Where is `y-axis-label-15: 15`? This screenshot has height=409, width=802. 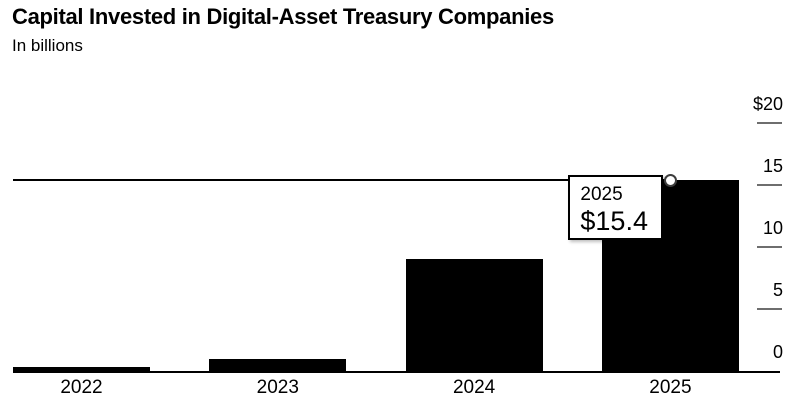
y-axis-label-15: 15 is located at coordinates (772, 166).